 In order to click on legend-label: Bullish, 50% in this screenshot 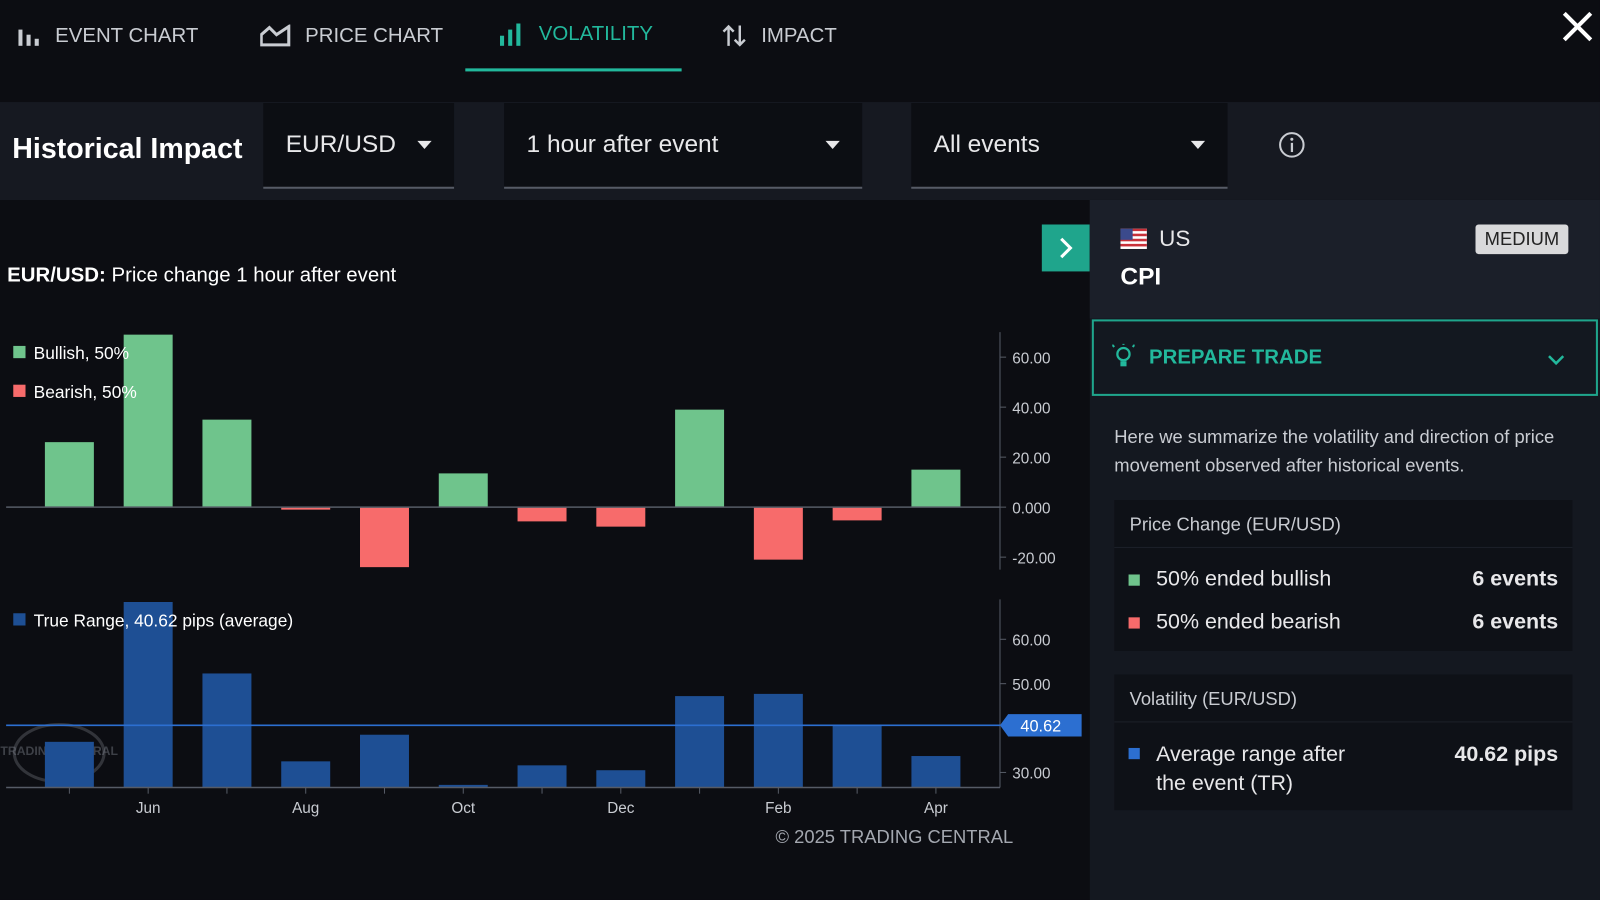, I will do `click(81, 353)`.